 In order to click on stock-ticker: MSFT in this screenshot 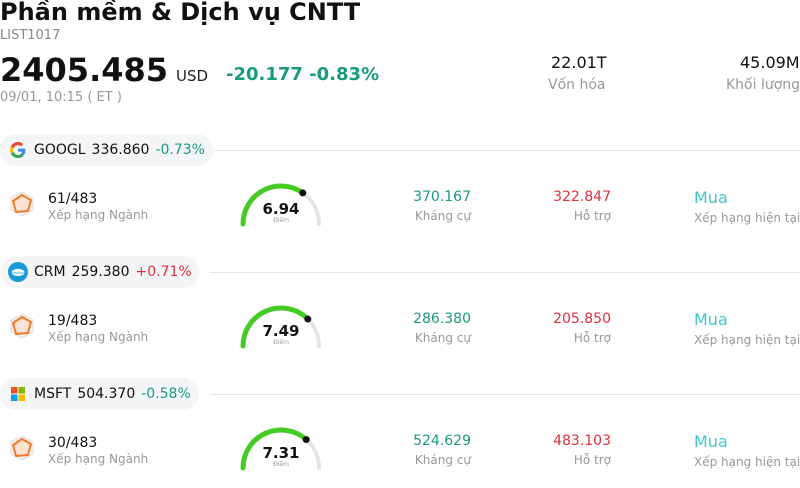, I will do `click(53, 394)`.